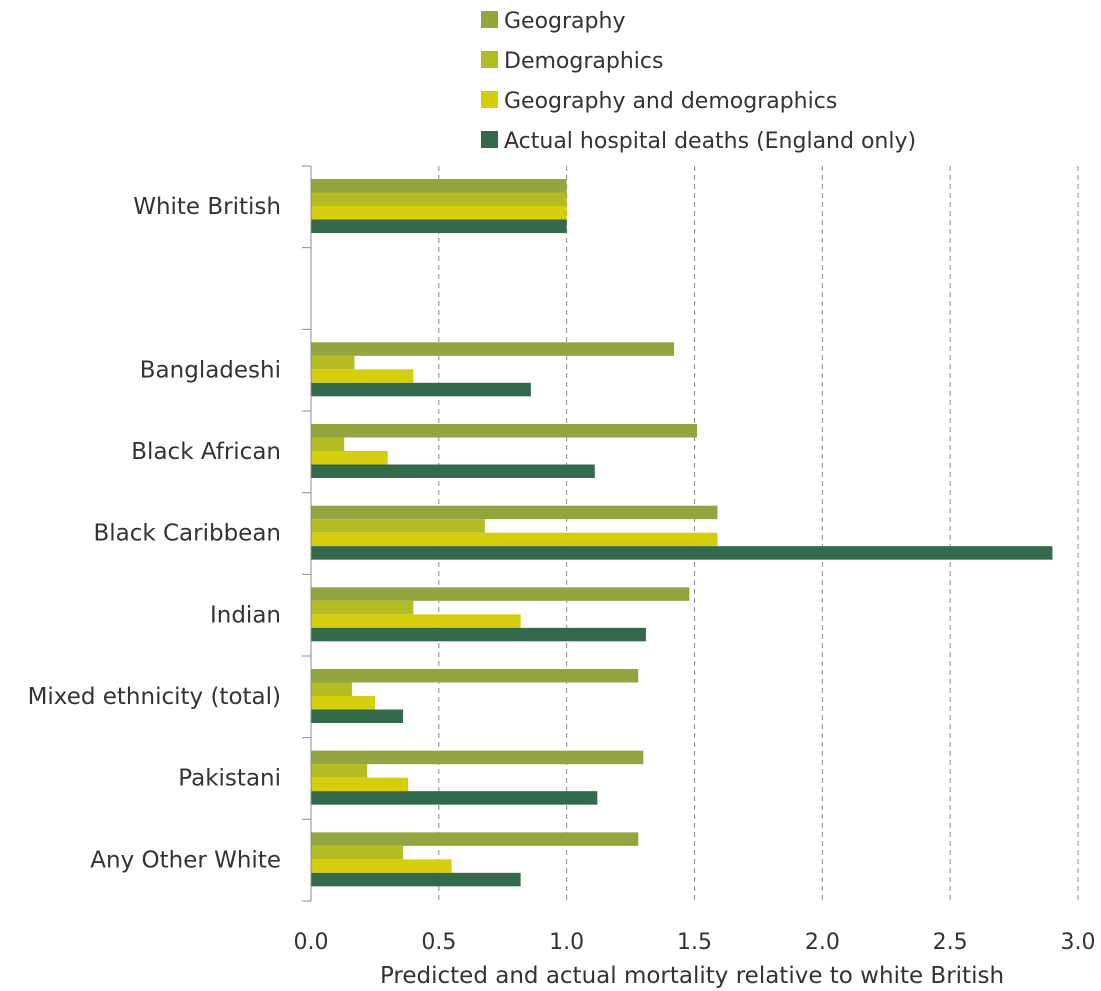  Describe the element at coordinates (566, 942) in the screenshot. I see `x-tick-label: 1.0` at that location.